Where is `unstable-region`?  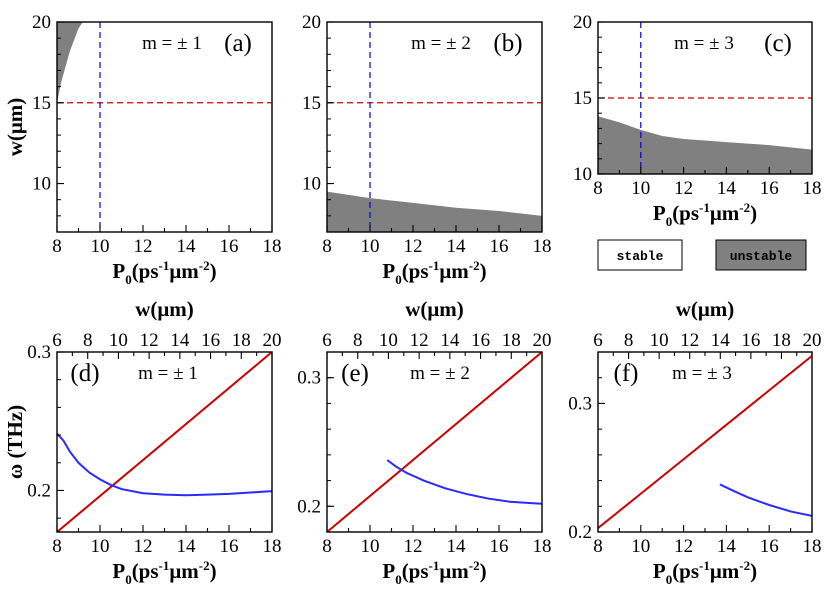 unstable-region is located at coordinates (705, 145).